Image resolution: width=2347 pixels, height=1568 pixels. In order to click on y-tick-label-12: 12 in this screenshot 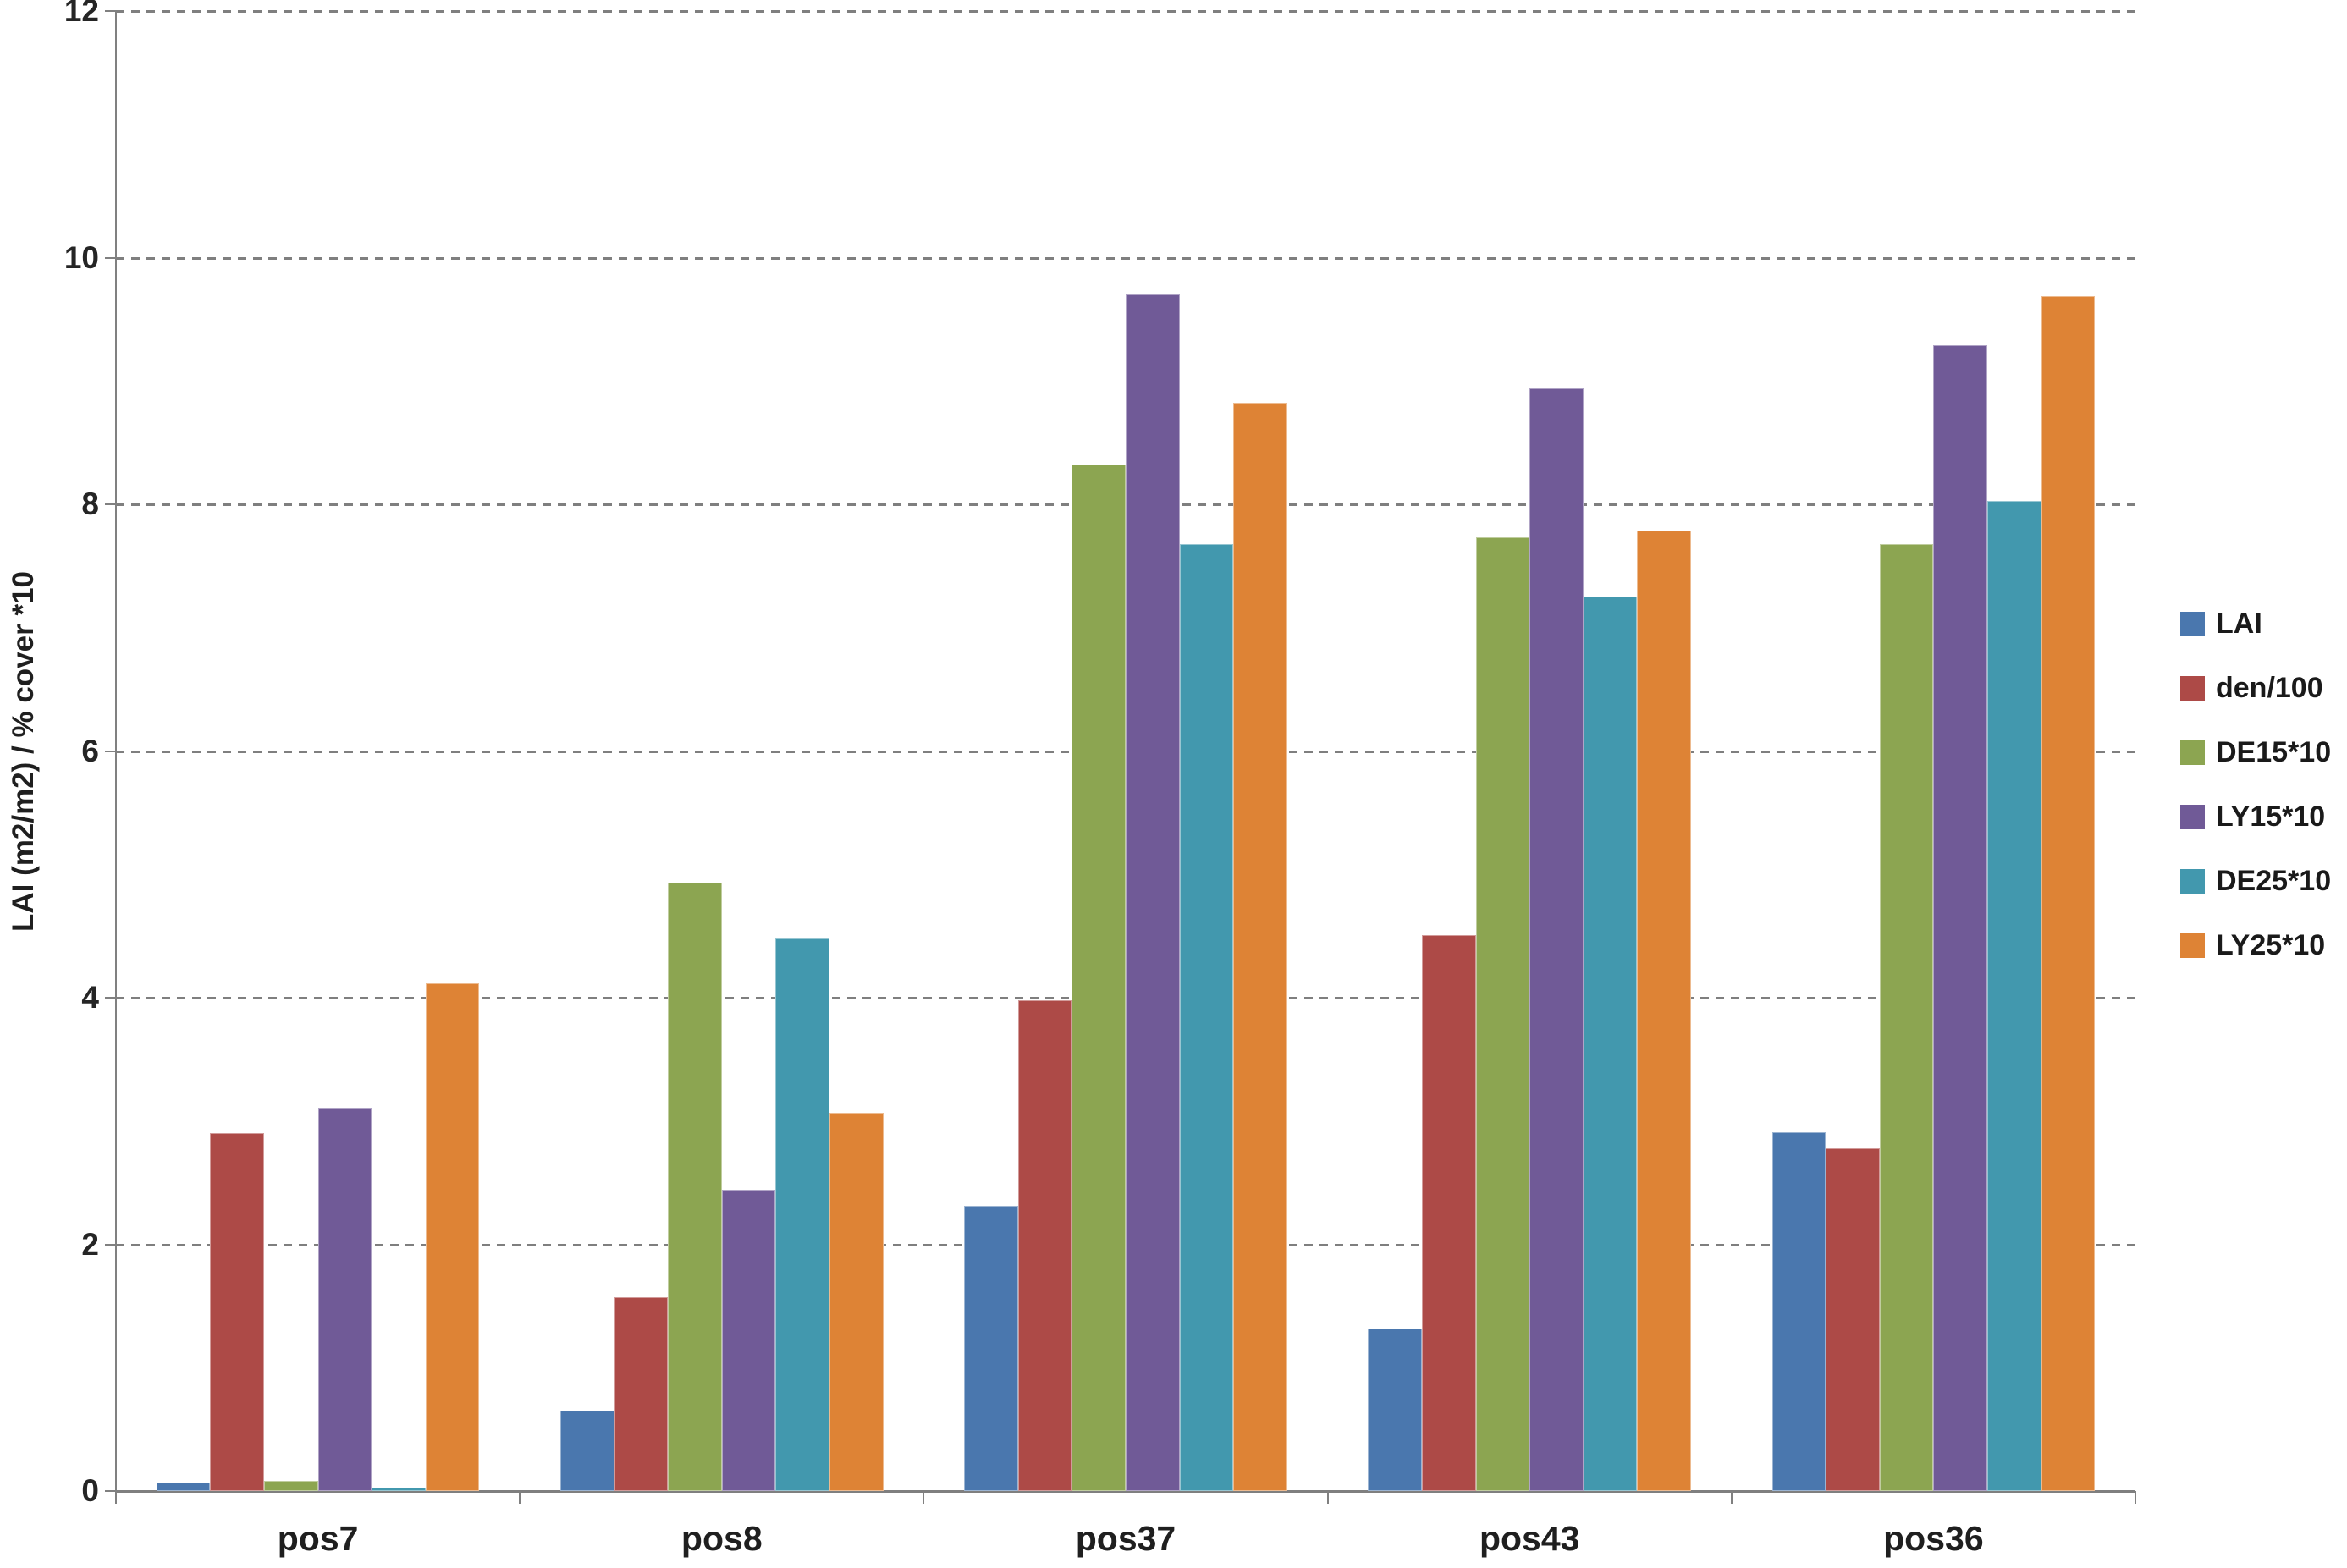, I will do `click(81, 14)`.